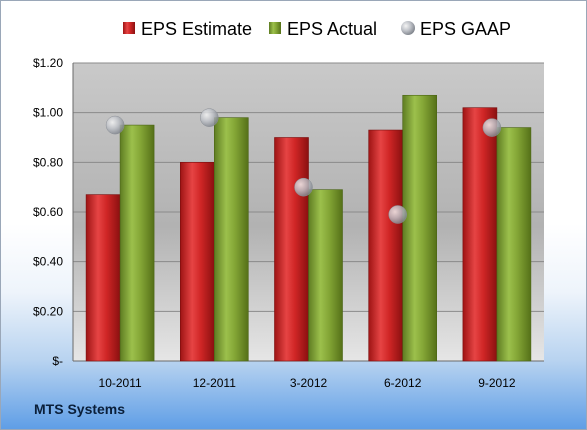  I want to click on x-tick-label: 3-2012, so click(309, 383).